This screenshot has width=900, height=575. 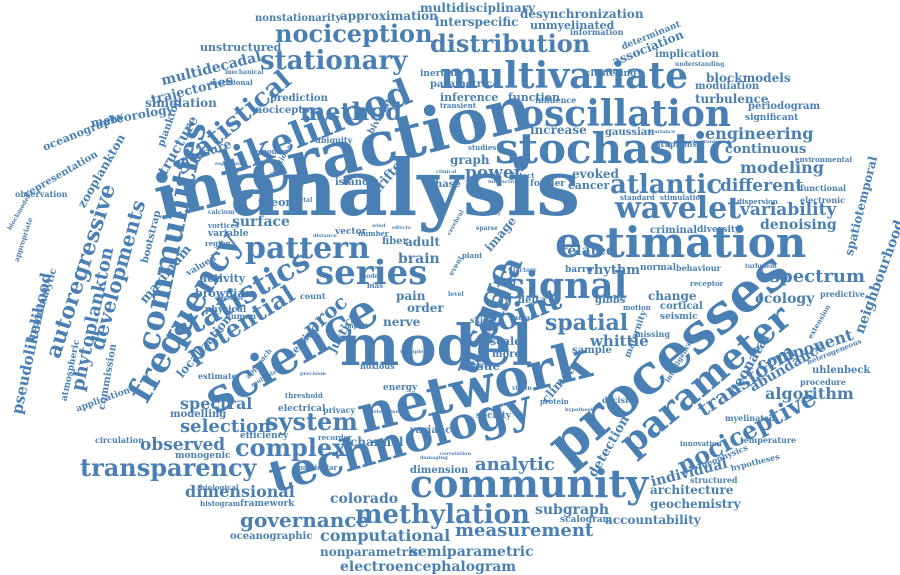 What do you see at coordinates (564, 76) in the screenshot?
I see `word-multivariate: multivariate` at bounding box center [564, 76].